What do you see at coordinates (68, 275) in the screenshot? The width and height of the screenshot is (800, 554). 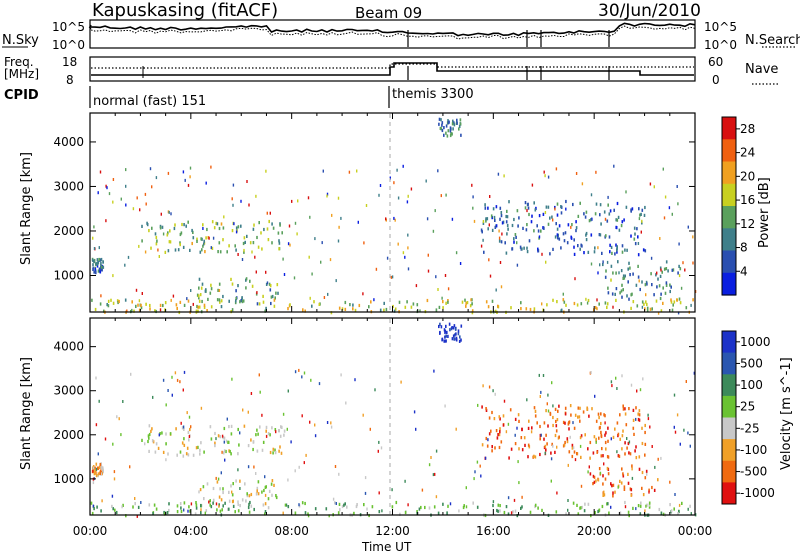 I see `y-tick-label: 1000` at bounding box center [68, 275].